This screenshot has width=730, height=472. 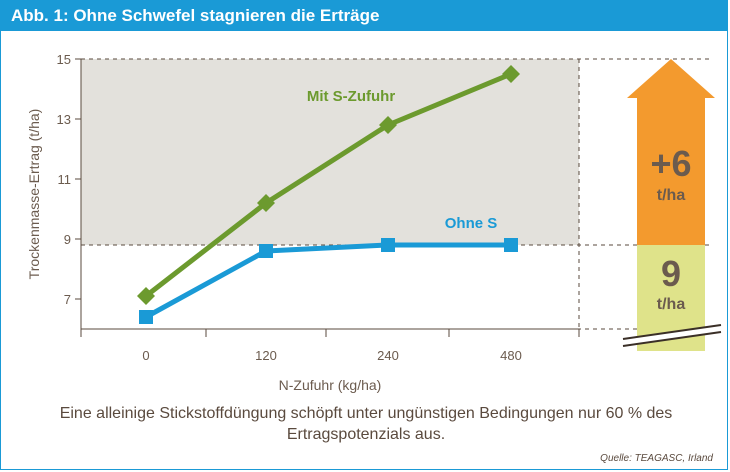 I want to click on gain-unit: t/ha, so click(x=671, y=195).